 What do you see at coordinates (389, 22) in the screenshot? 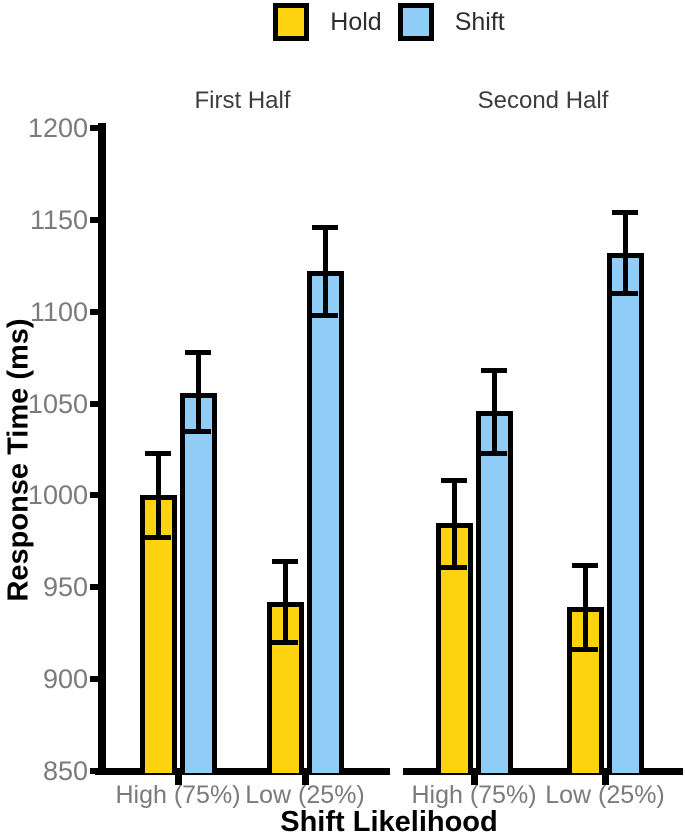
I see `legend: Hold Shift` at bounding box center [389, 22].